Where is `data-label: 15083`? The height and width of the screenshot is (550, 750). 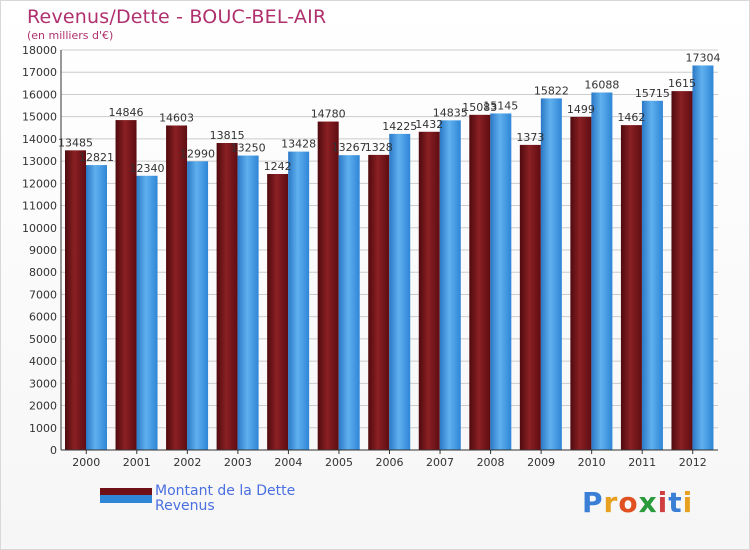 data-label: 15083 is located at coordinates (479, 107).